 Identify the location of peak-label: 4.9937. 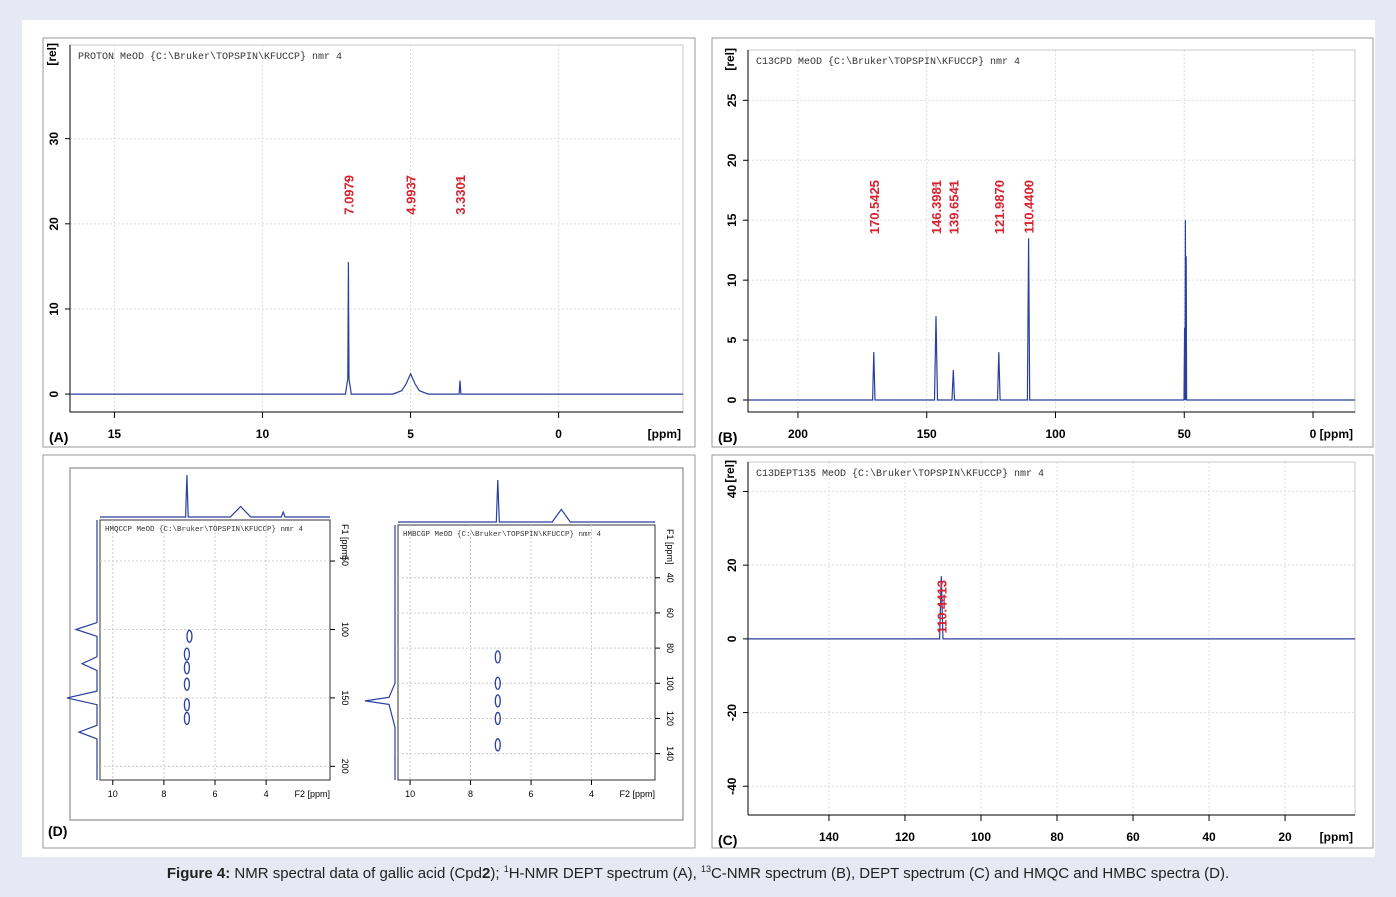
(411, 195).